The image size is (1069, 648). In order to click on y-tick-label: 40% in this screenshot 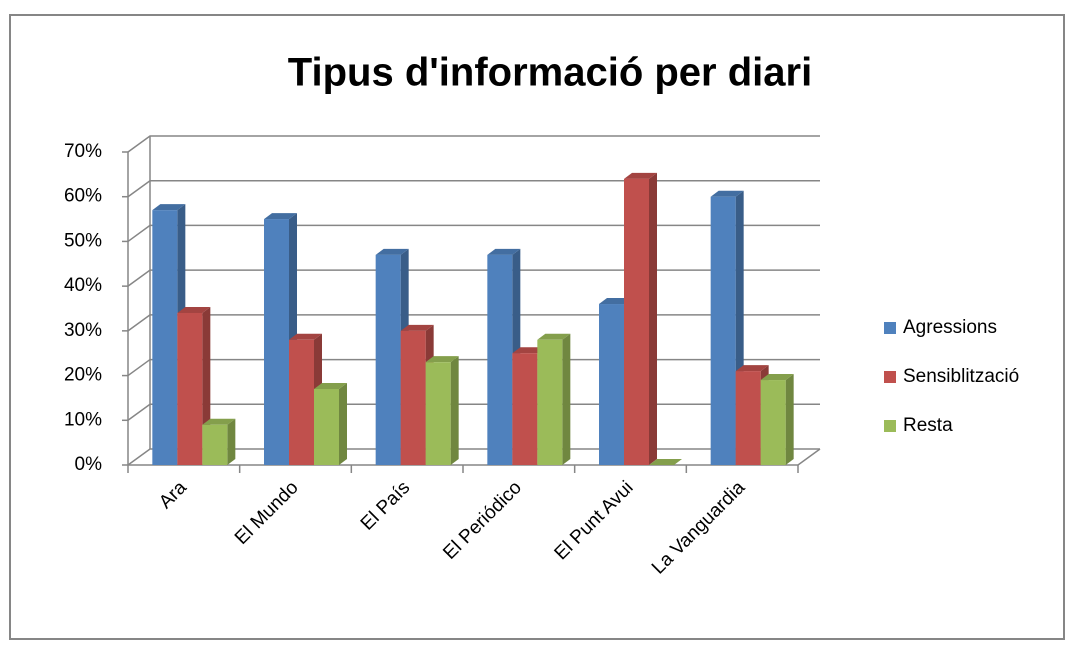, I will do `click(83, 285)`.